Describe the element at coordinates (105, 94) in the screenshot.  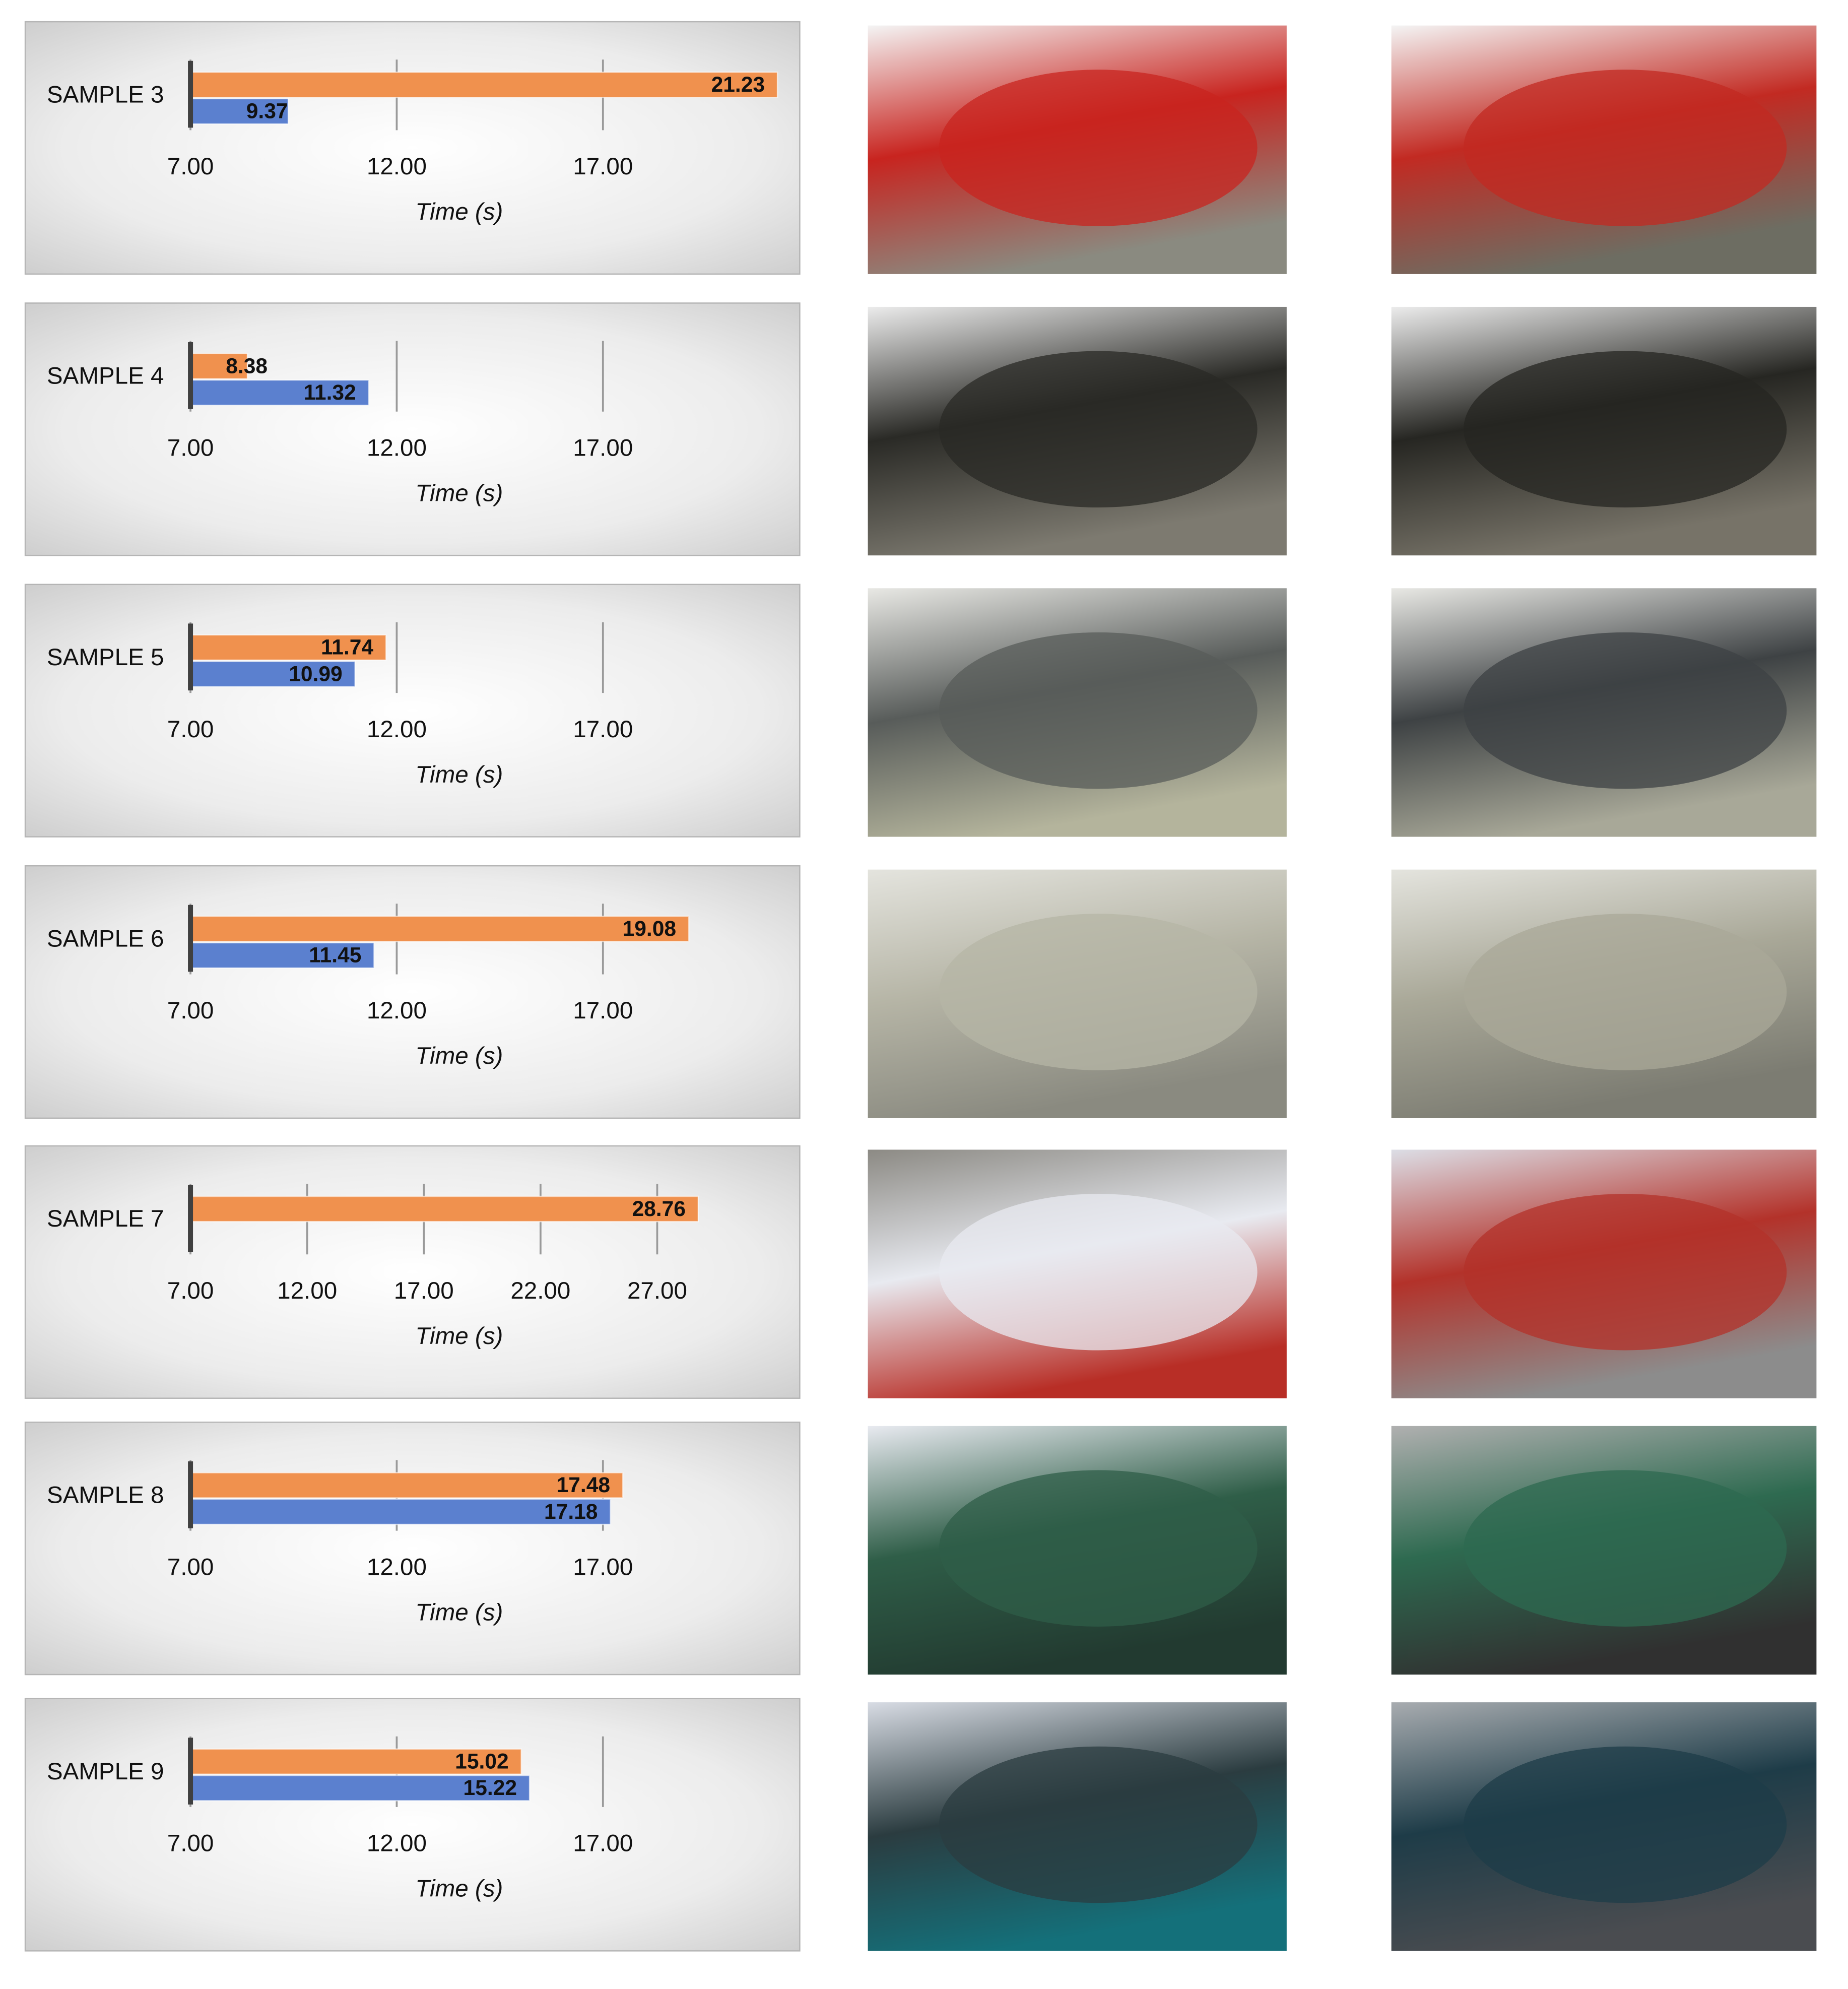
I see `category-label: SAMPLE 3` at that location.